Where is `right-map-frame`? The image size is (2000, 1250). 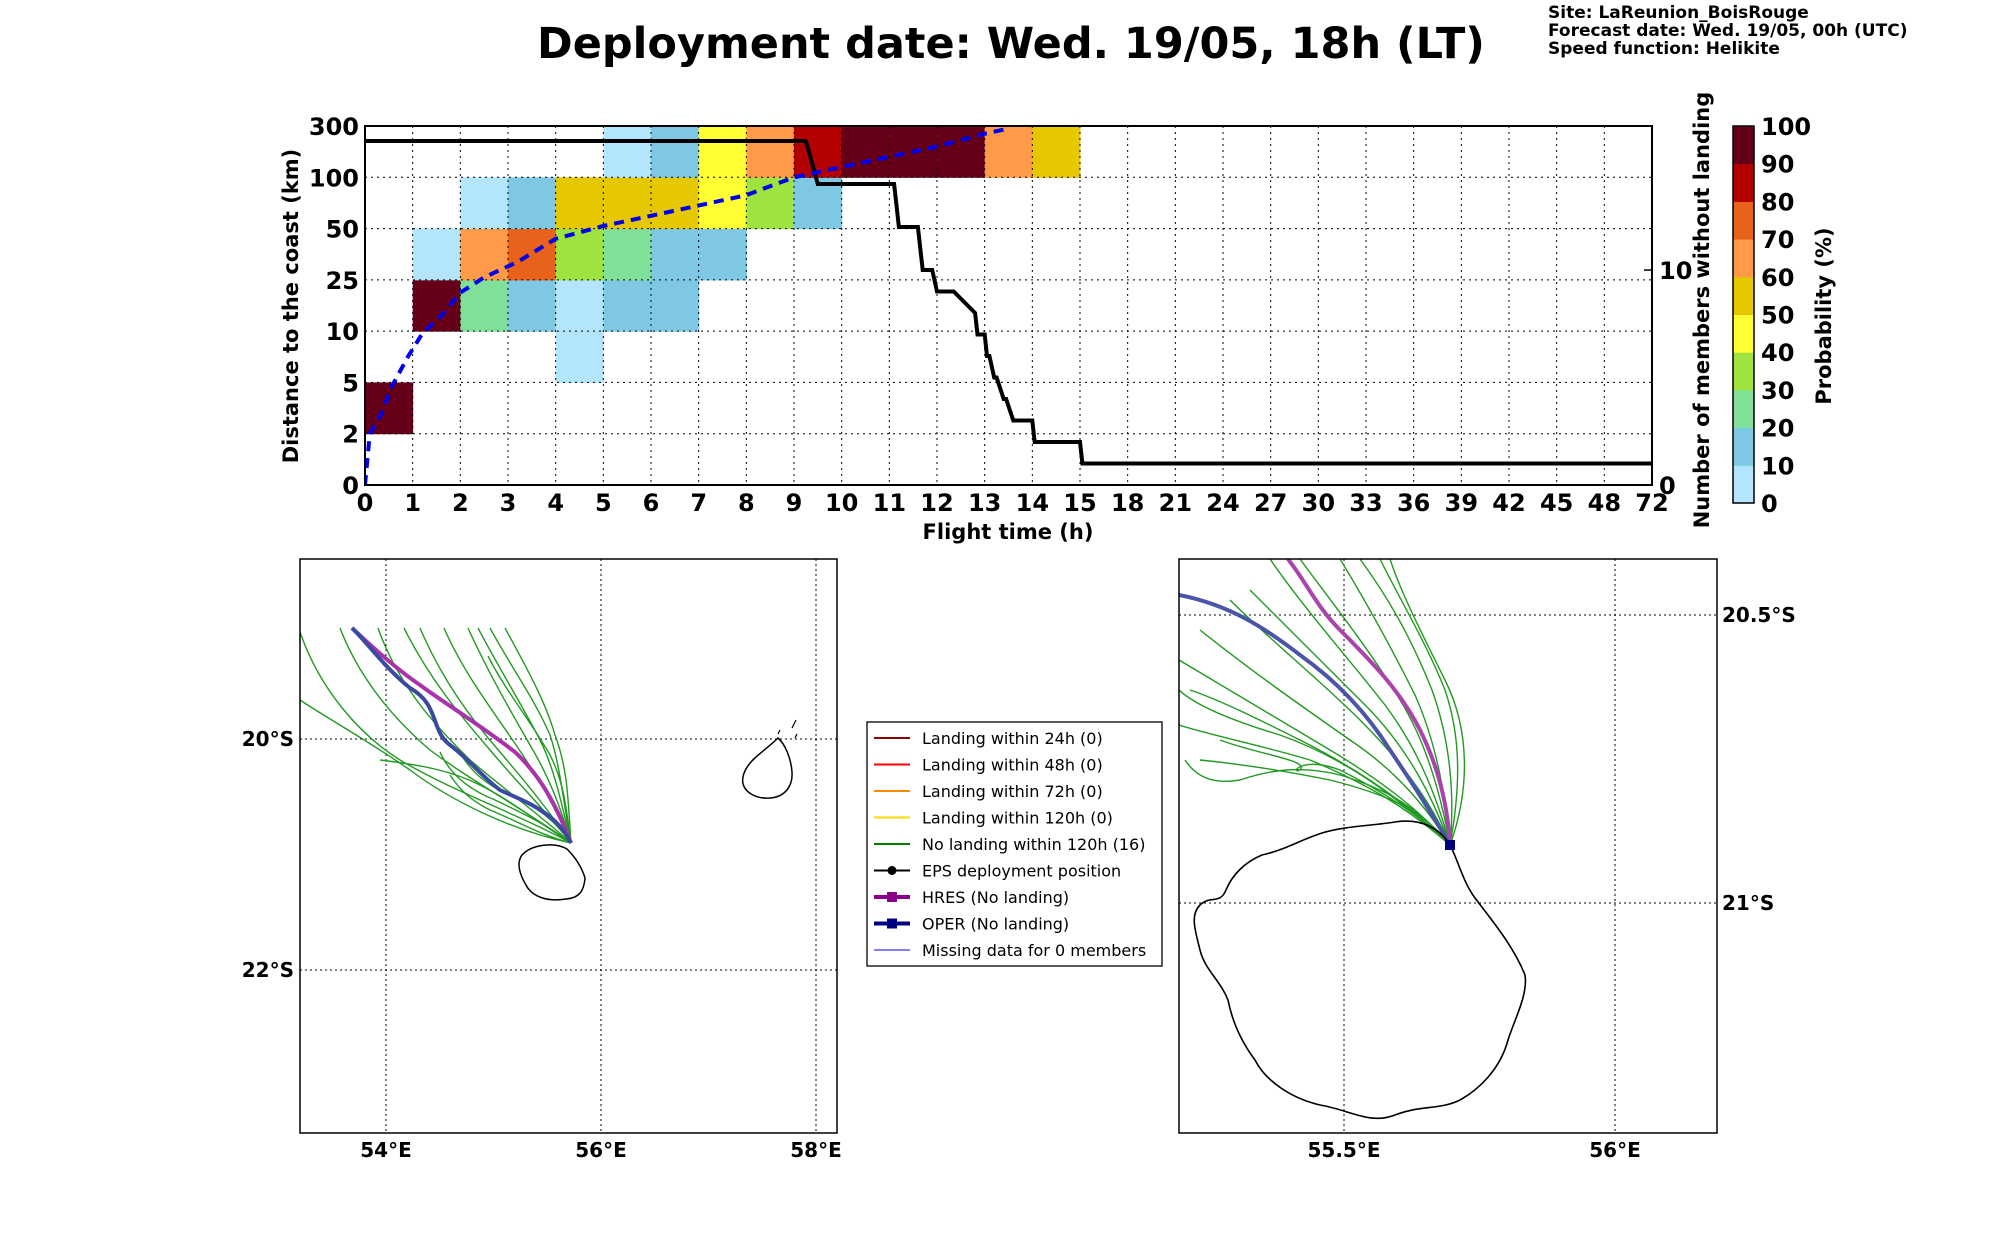 right-map-frame is located at coordinates (1448, 846).